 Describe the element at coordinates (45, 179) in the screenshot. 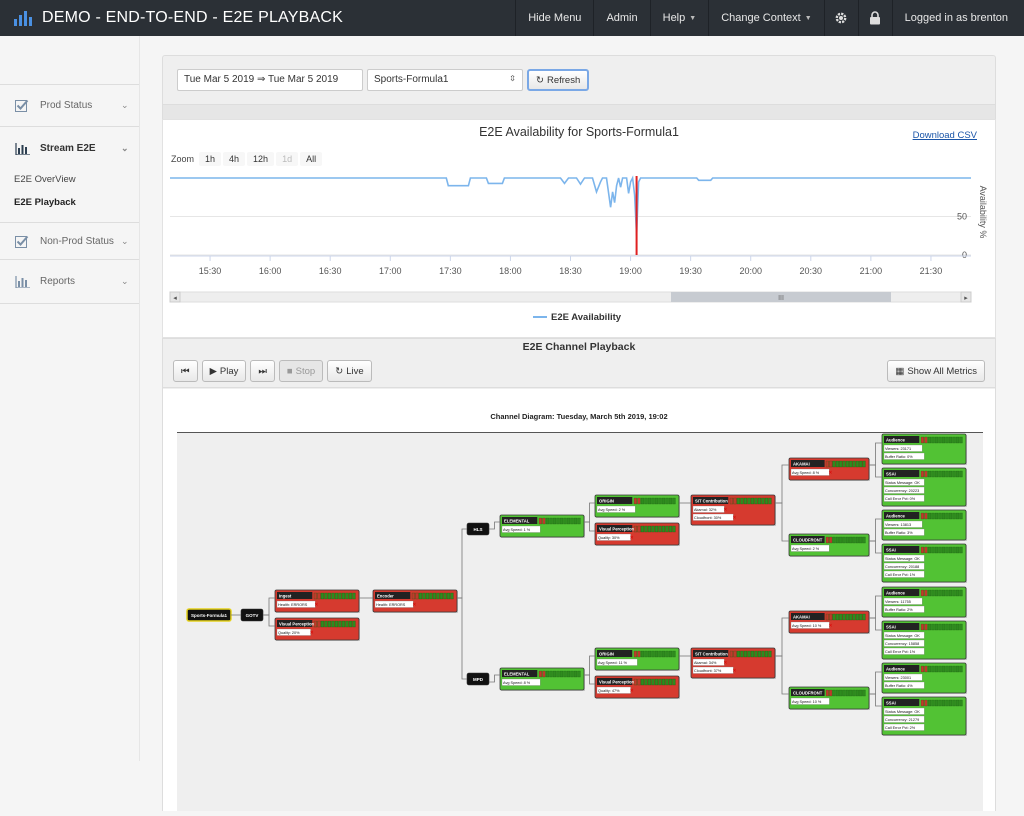

I see `sidebar-sub-e2e-overview: E2E OverView` at that location.